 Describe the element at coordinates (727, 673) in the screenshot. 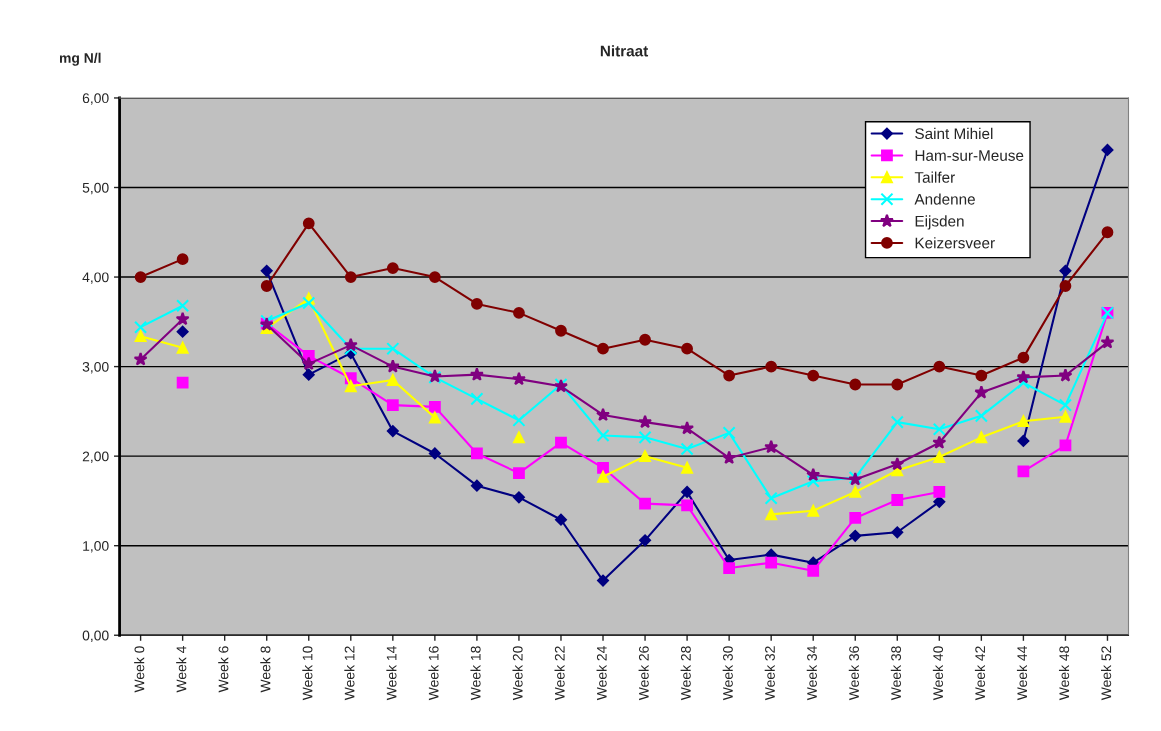

I see `x-tick-label: Week 30` at that location.